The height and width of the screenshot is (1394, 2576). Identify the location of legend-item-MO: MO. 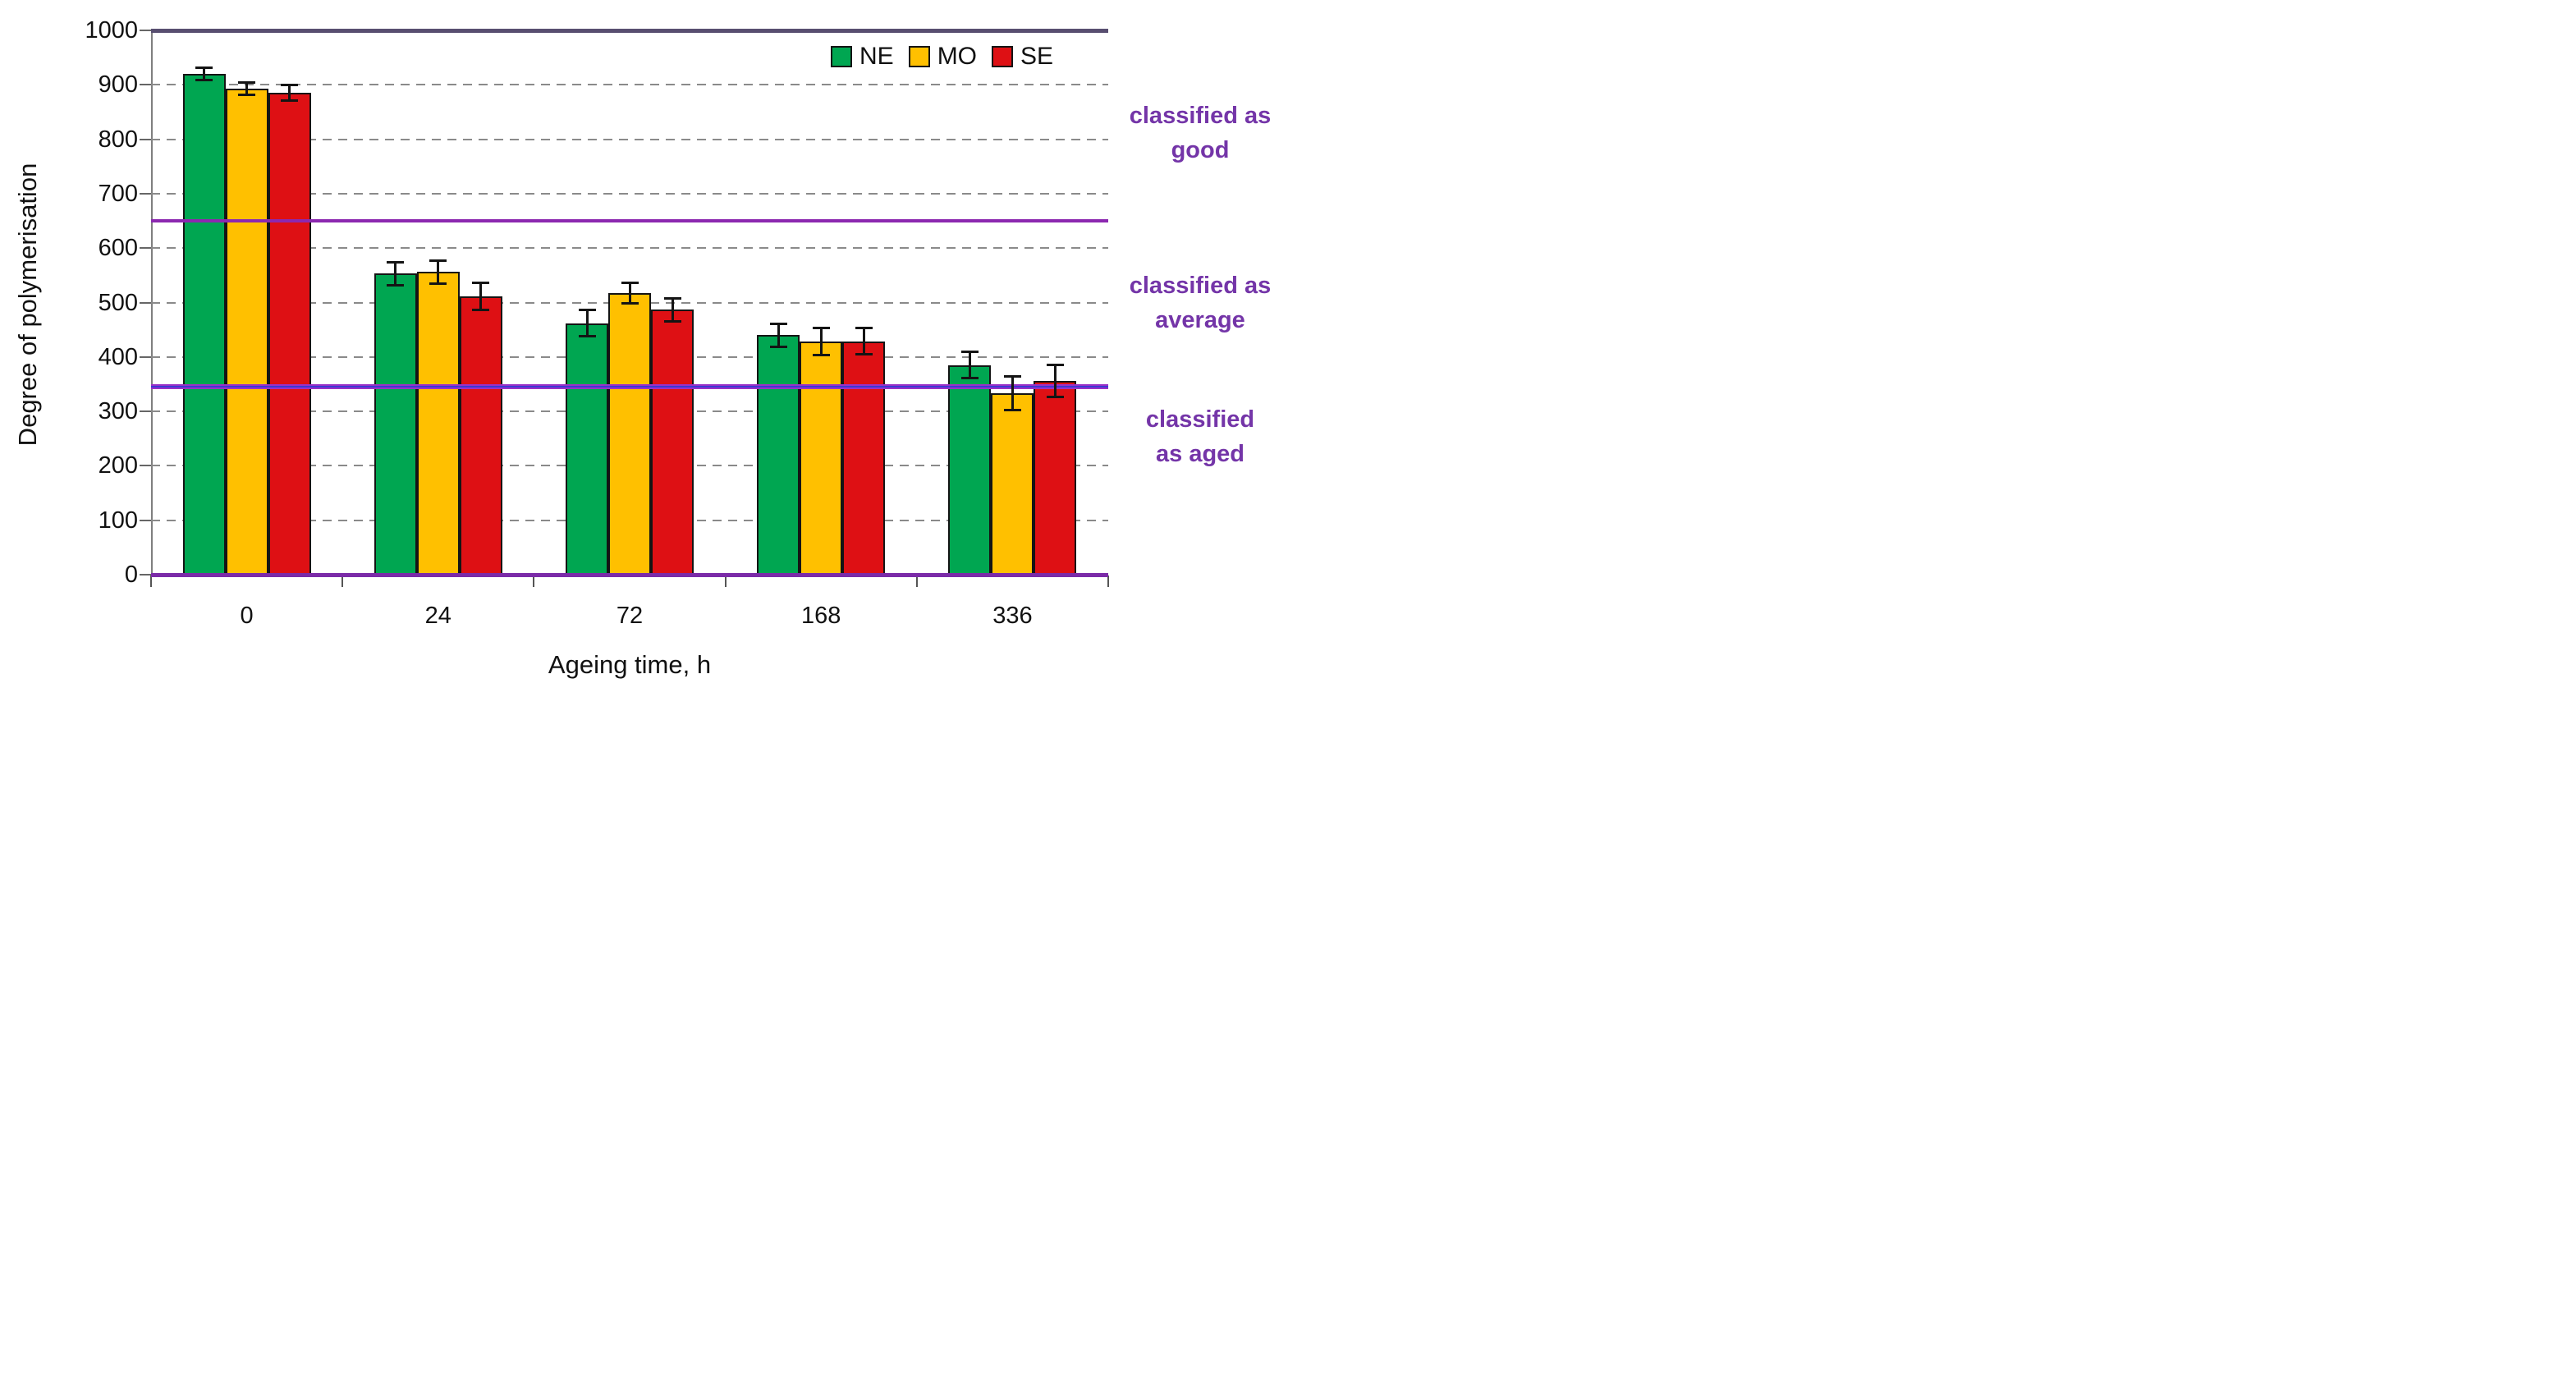
(943, 57).